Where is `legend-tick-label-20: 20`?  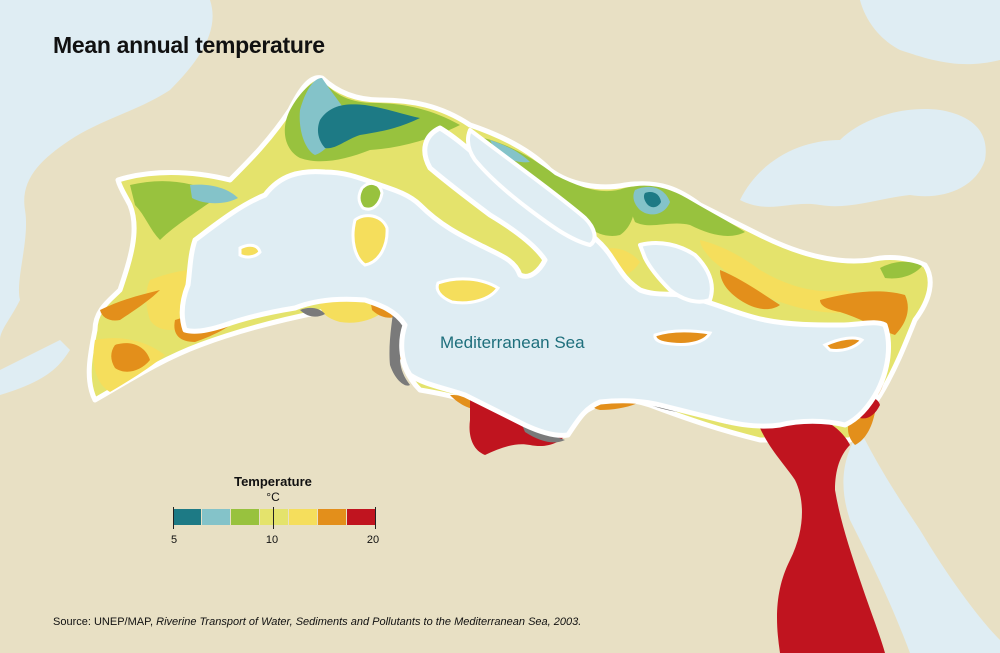 legend-tick-label-20: 20 is located at coordinates (373, 540).